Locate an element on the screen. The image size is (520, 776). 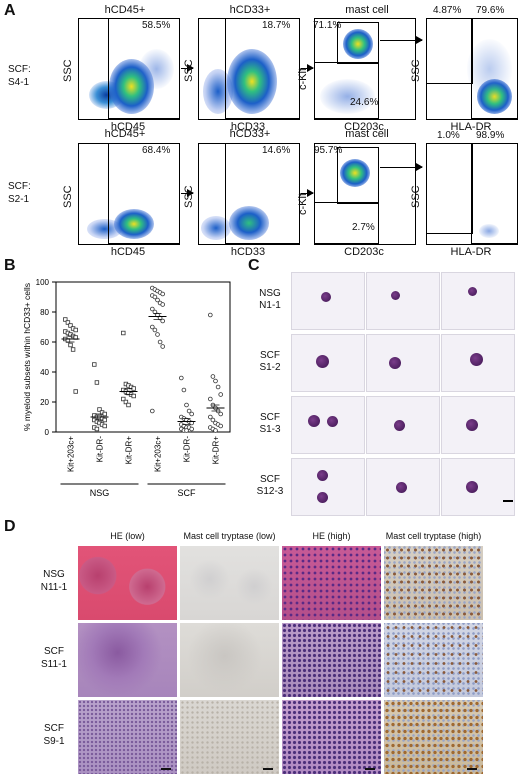
facs-r2p3-gate-pct-bottom: 2.7% is located at coordinates (363, 227).